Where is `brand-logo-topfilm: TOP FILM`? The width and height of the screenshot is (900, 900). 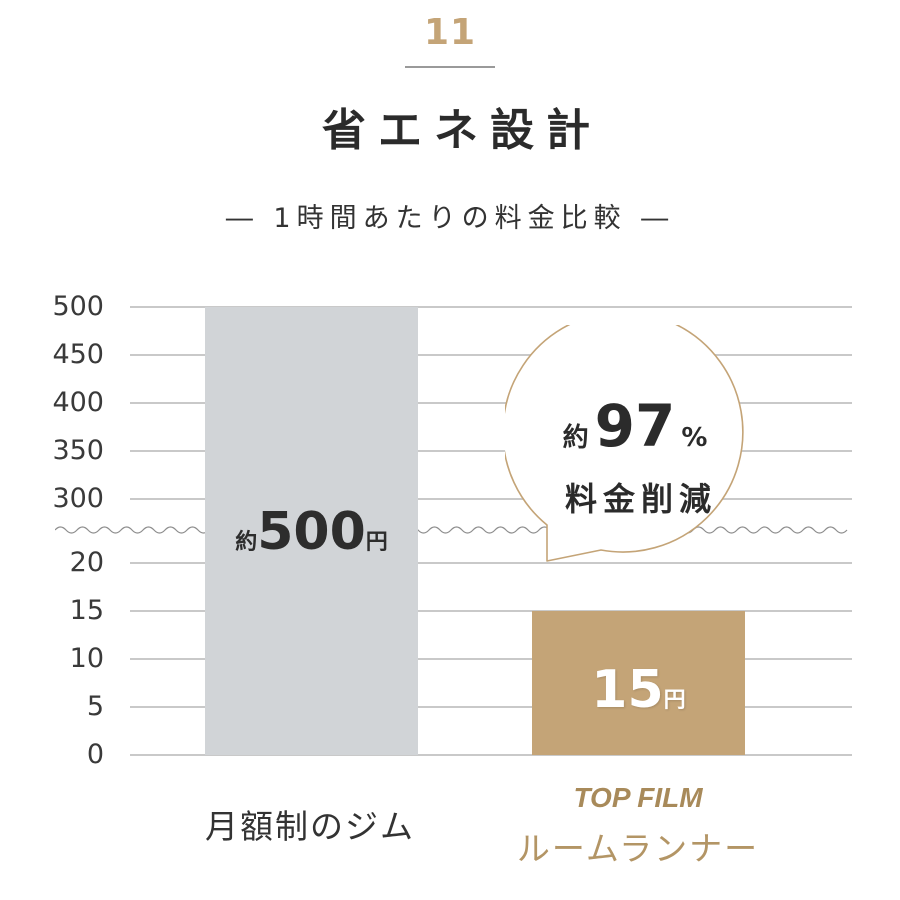
brand-logo-topfilm: TOP FILM is located at coordinates (638, 797).